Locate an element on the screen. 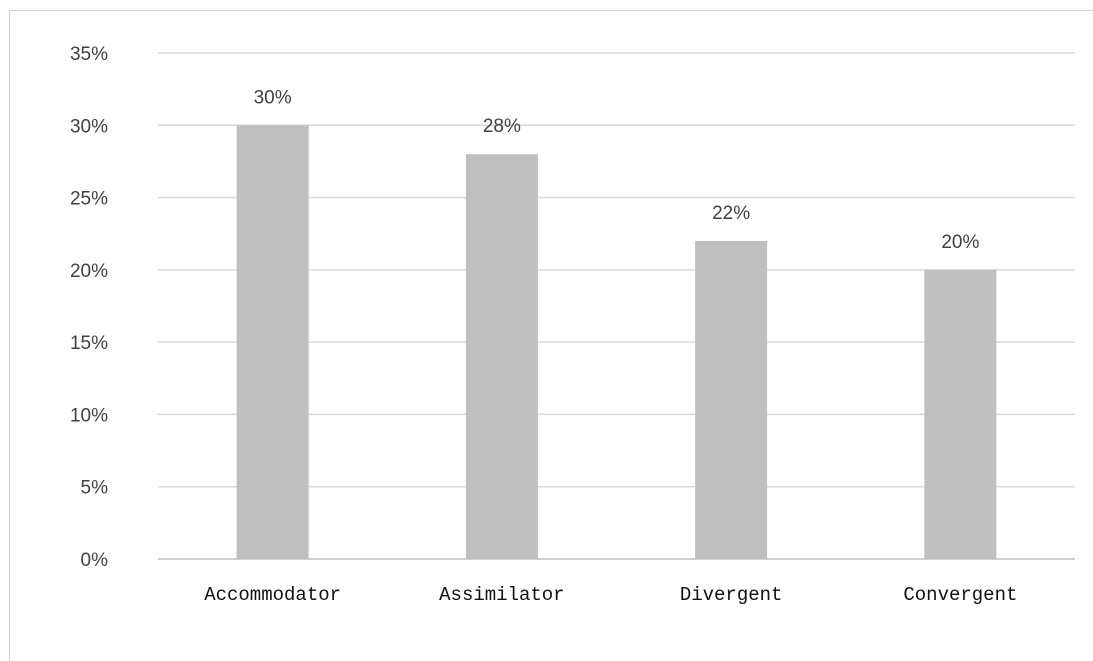 This screenshot has width=1093, height=661. y-tick-label: 30% is located at coordinates (89, 126).